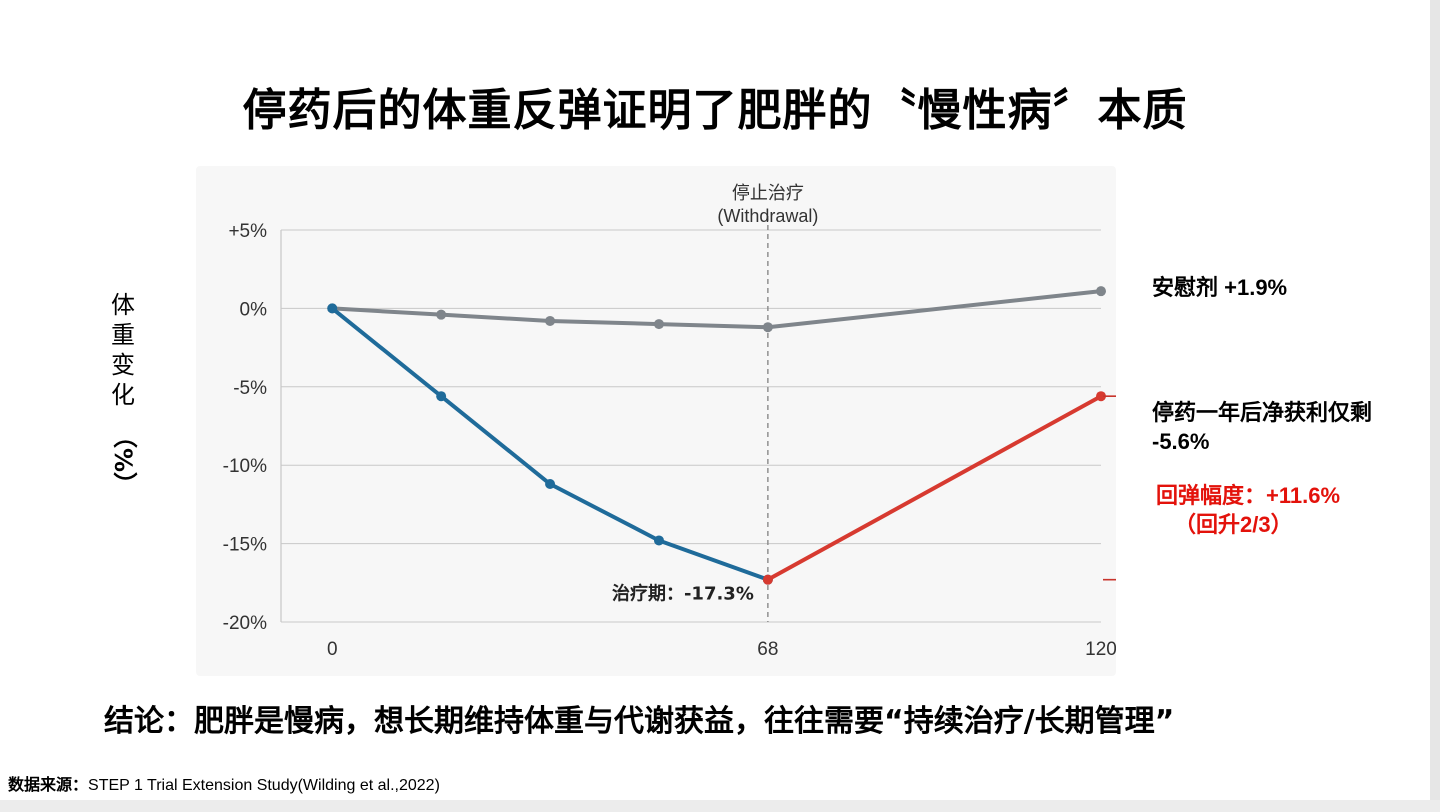 The height and width of the screenshot is (812, 1440). What do you see at coordinates (768, 193) in the screenshot?
I see `withdrawal-label: 停止治疗` at bounding box center [768, 193].